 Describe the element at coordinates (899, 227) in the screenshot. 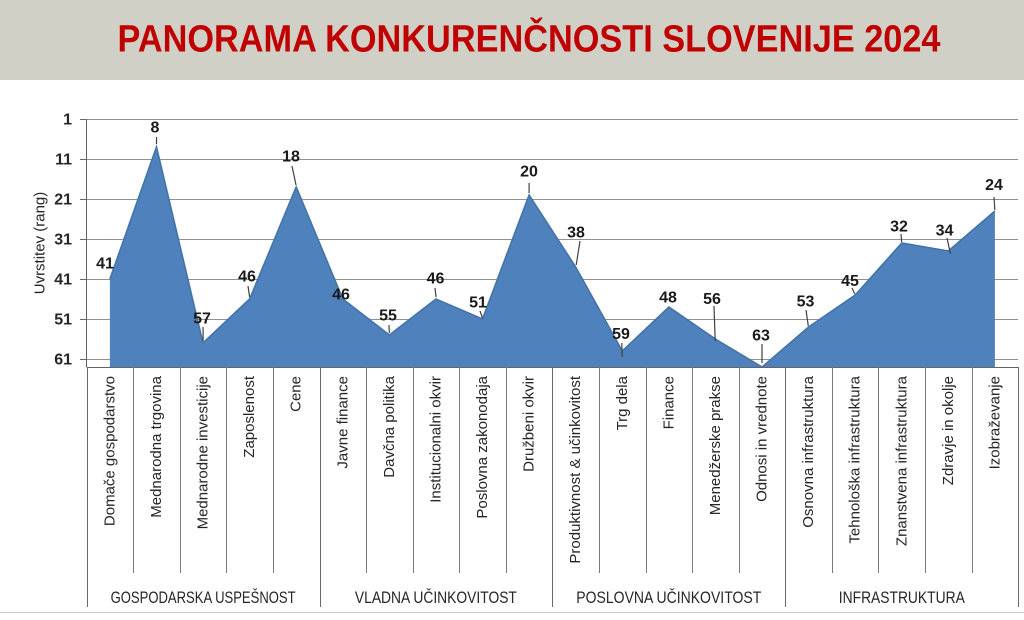

I see `svg-text: 32` at that location.